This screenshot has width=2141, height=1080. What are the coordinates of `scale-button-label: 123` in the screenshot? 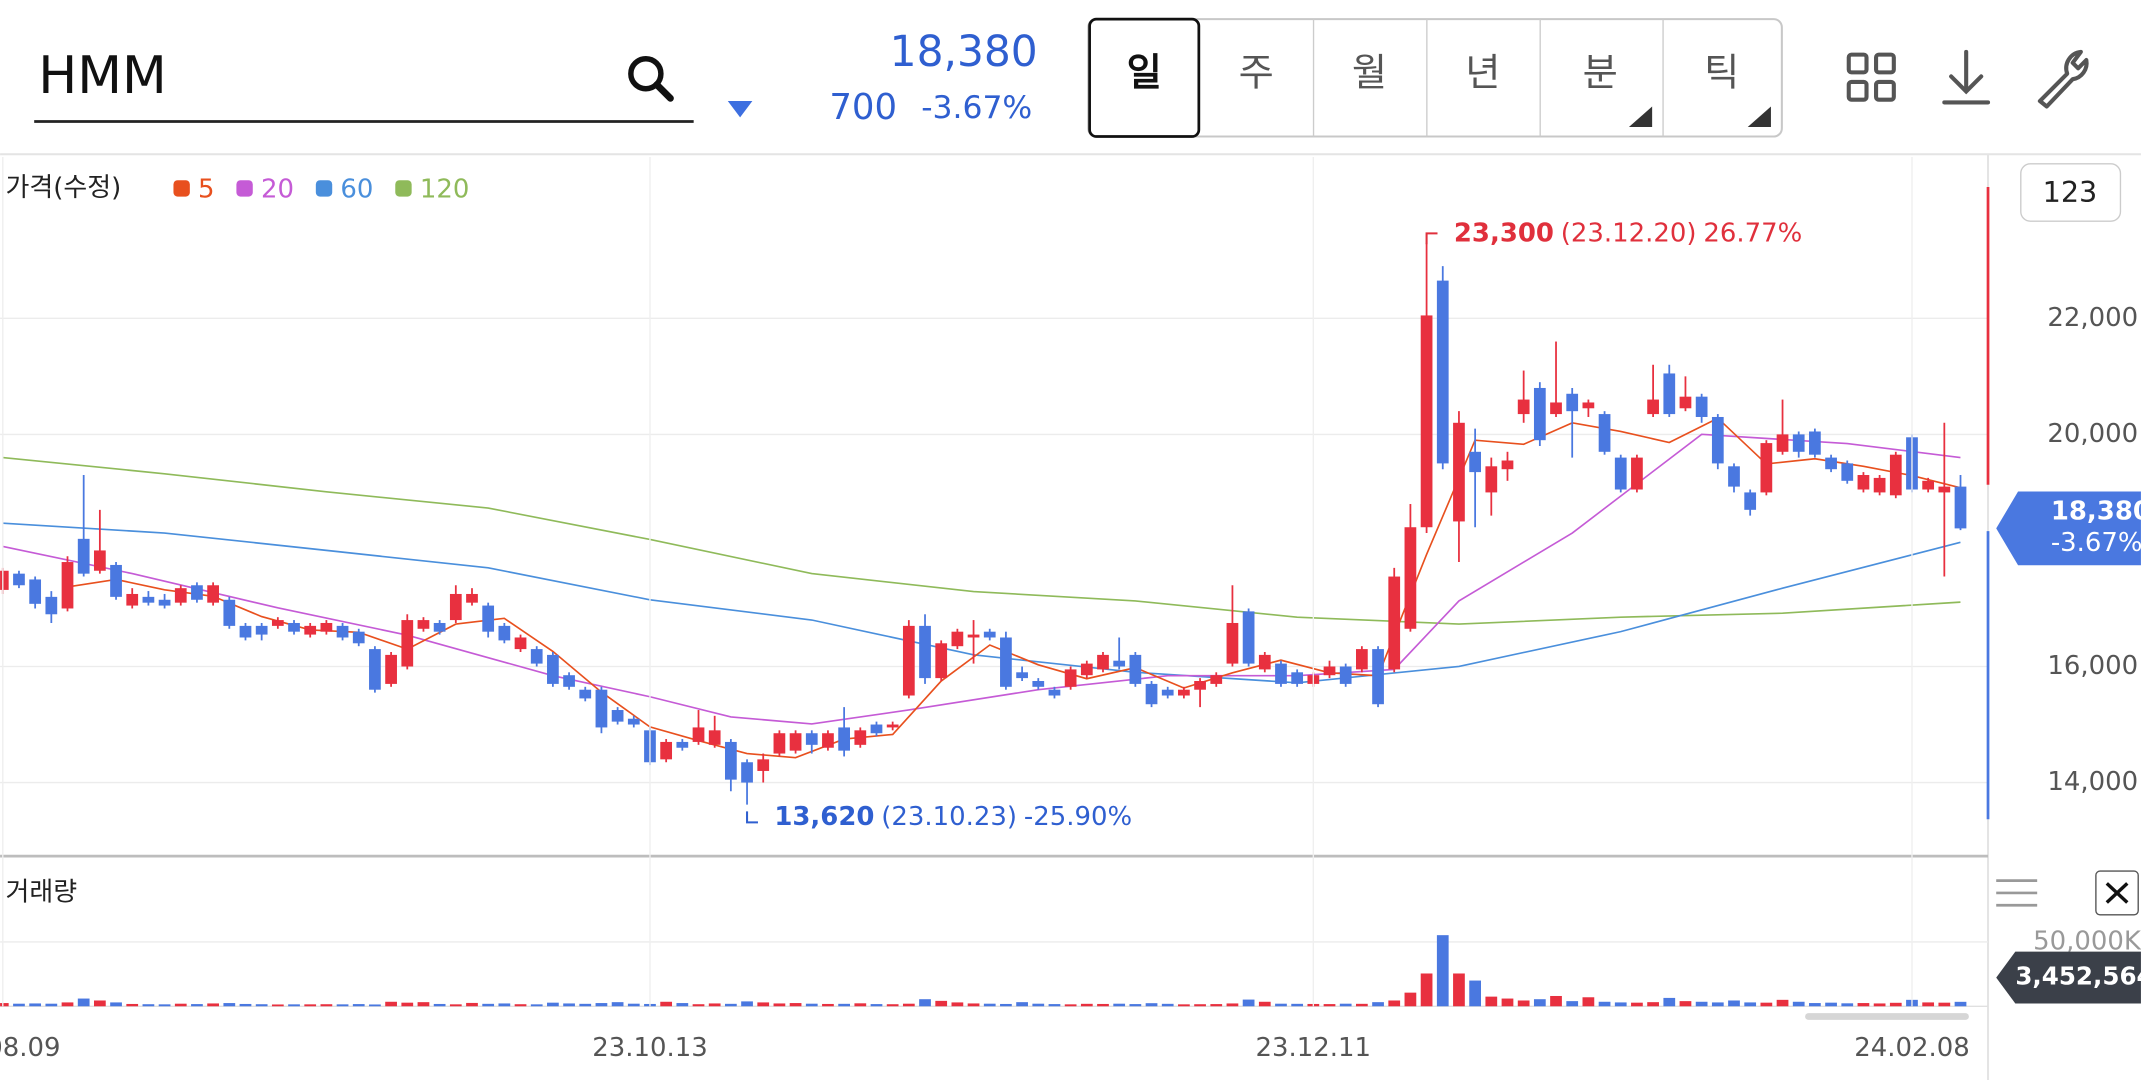 It's located at (2070, 192).